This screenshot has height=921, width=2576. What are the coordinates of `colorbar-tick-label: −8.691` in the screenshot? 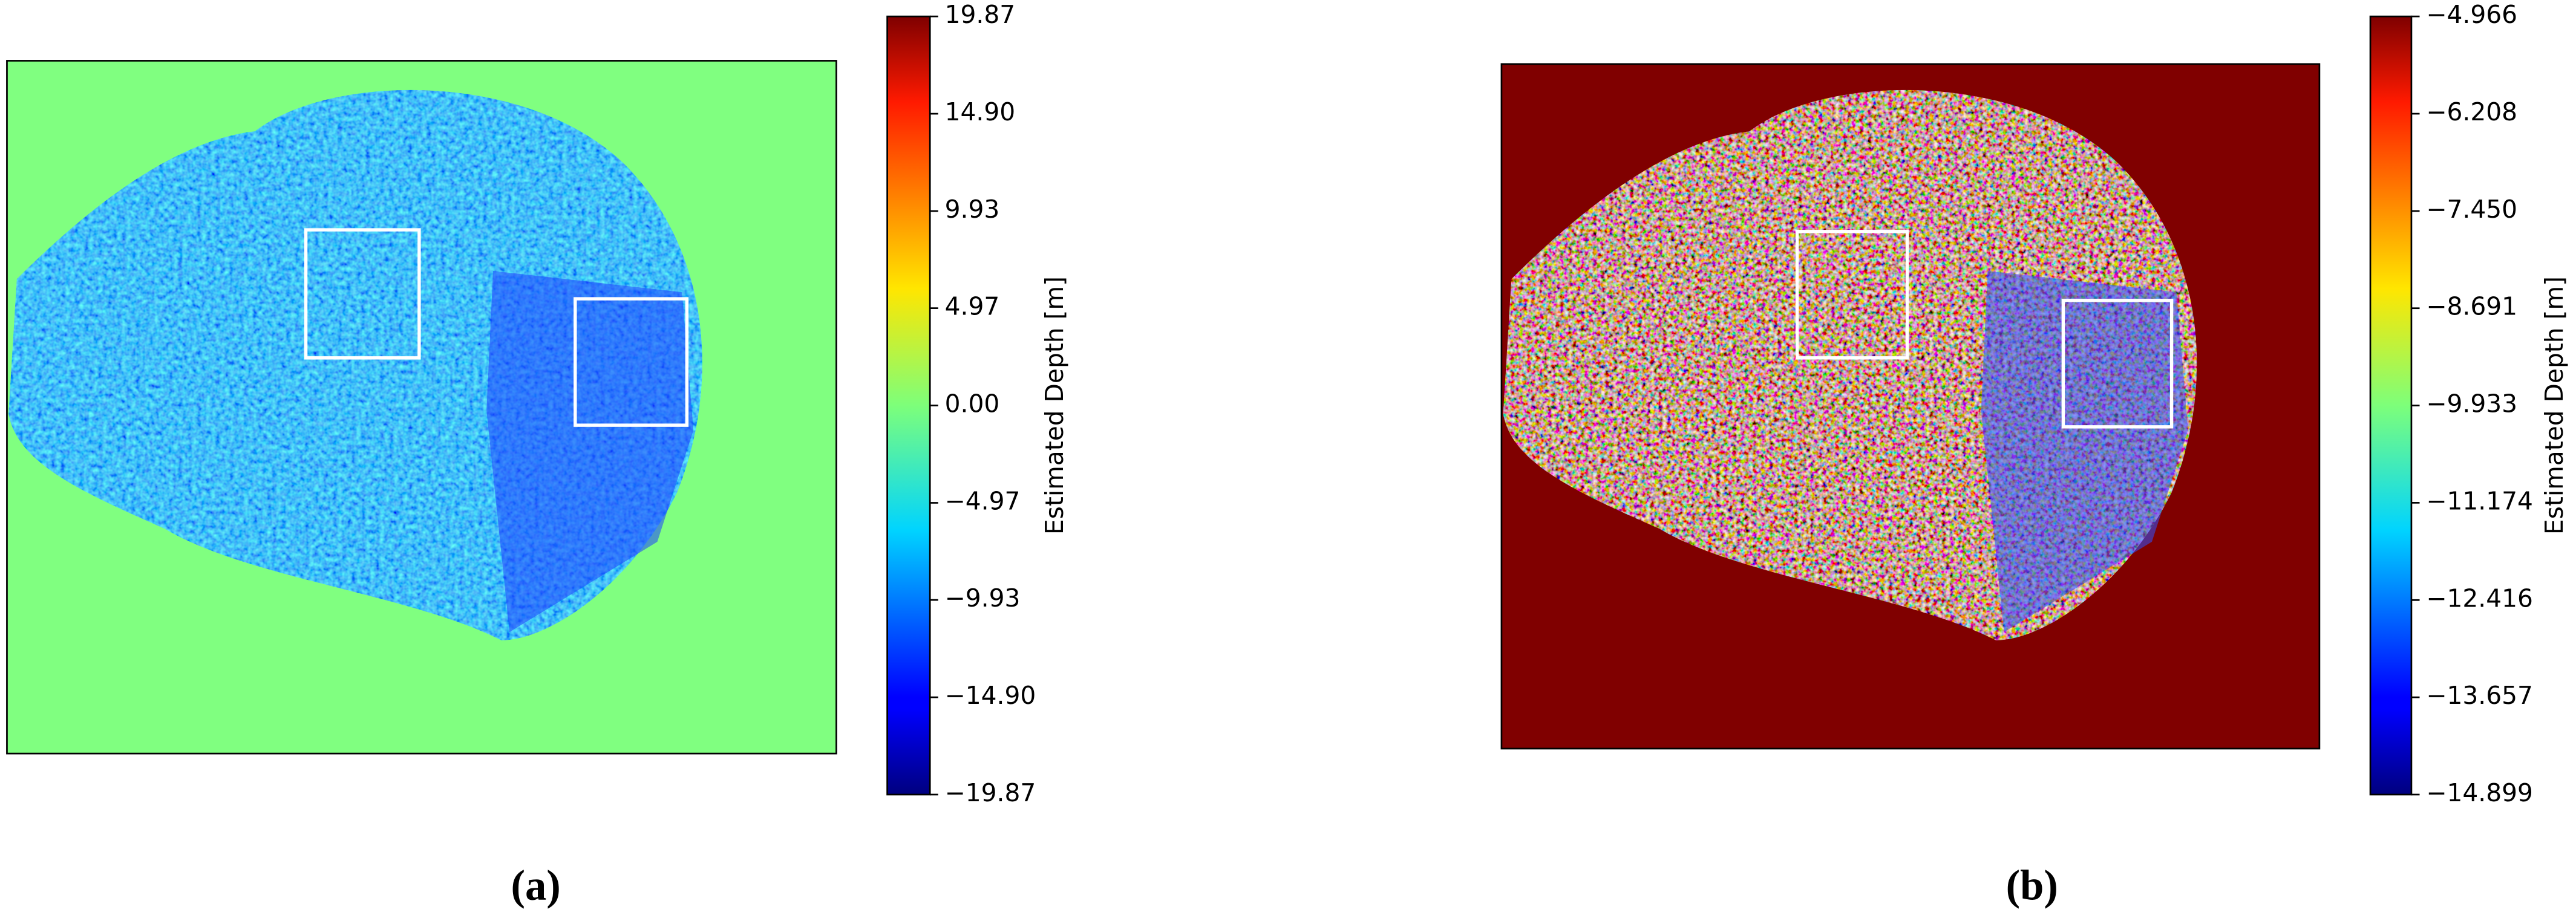 It's located at (2471, 306).